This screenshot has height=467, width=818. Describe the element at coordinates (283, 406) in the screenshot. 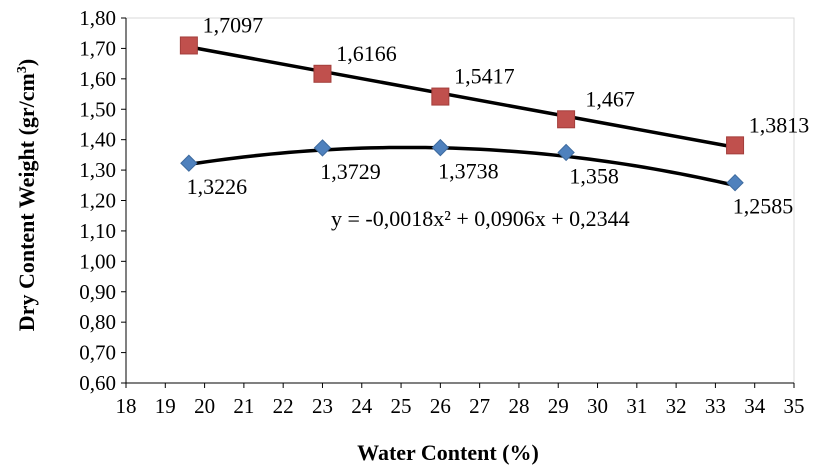

I see `x-tick-label: 22` at that location.